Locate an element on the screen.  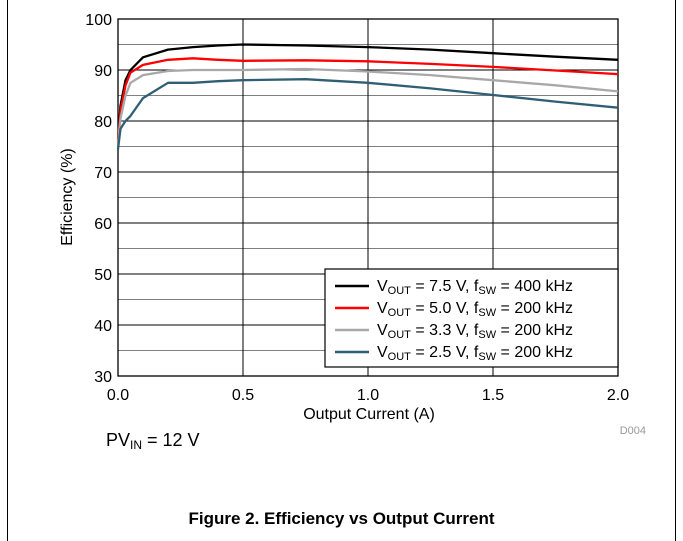
legend-text: = 2.5 V, f is located at coordinates (445, 352).